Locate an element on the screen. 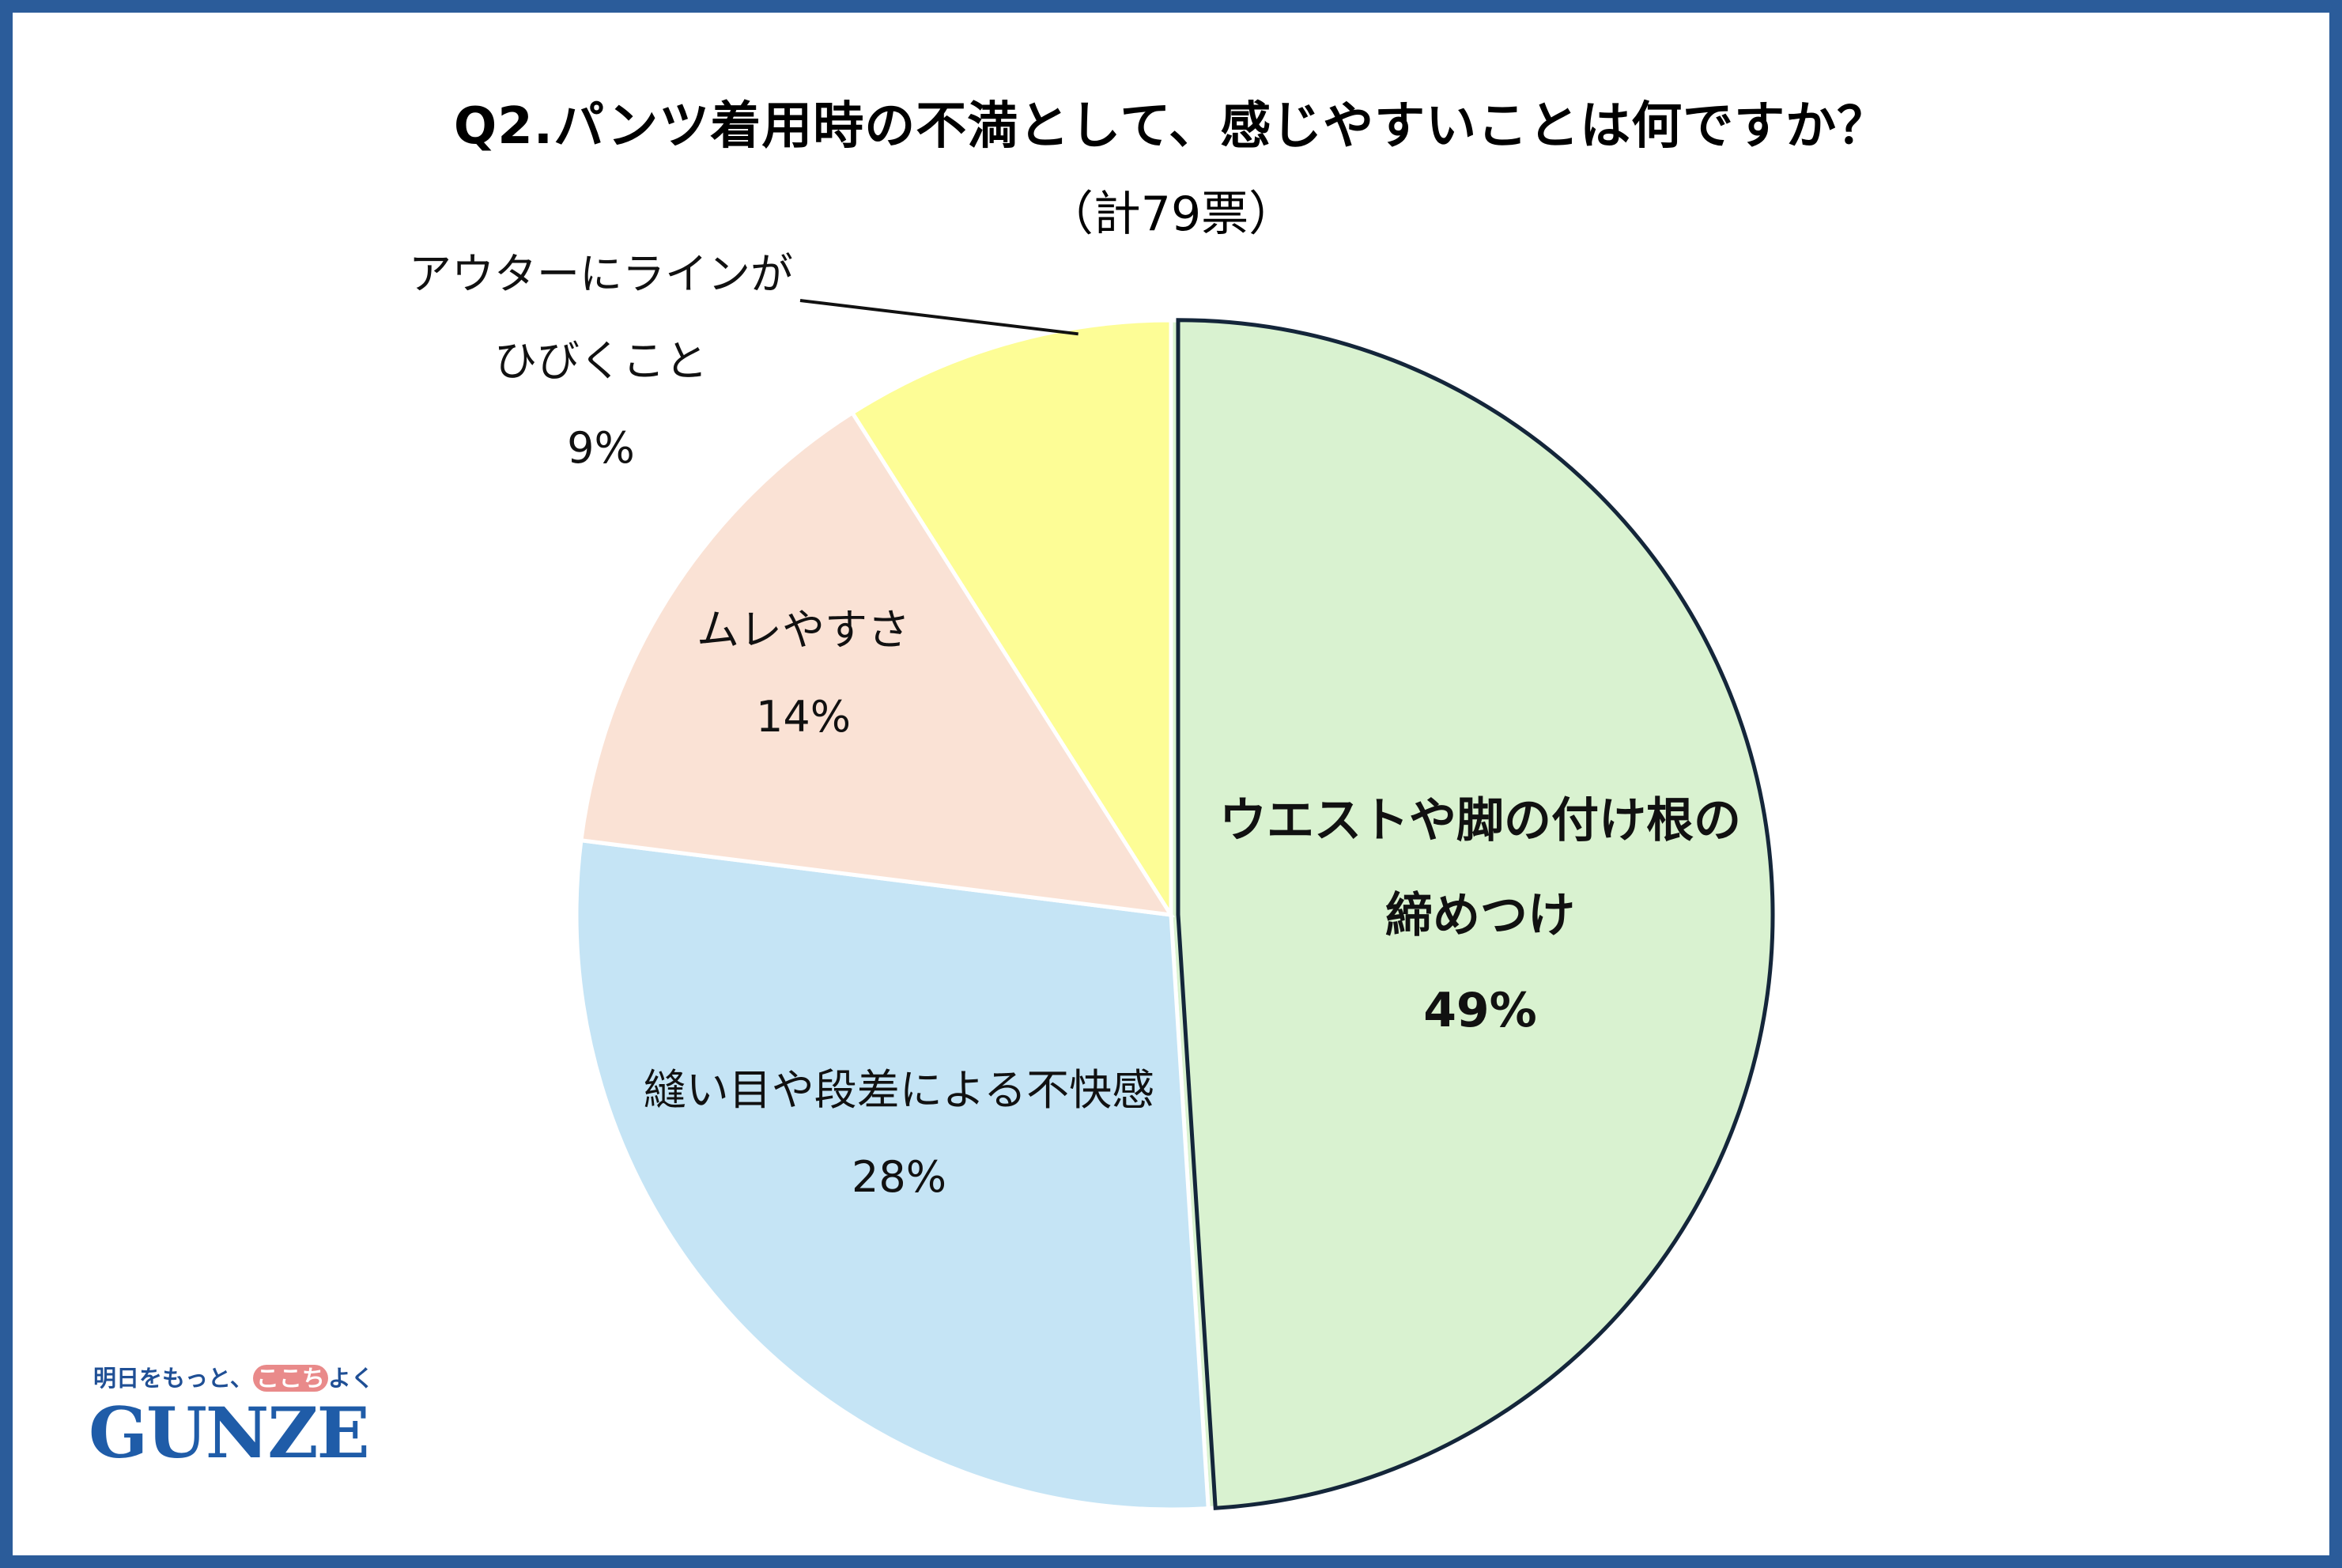  leader-line is located at coordinates (938, 317).